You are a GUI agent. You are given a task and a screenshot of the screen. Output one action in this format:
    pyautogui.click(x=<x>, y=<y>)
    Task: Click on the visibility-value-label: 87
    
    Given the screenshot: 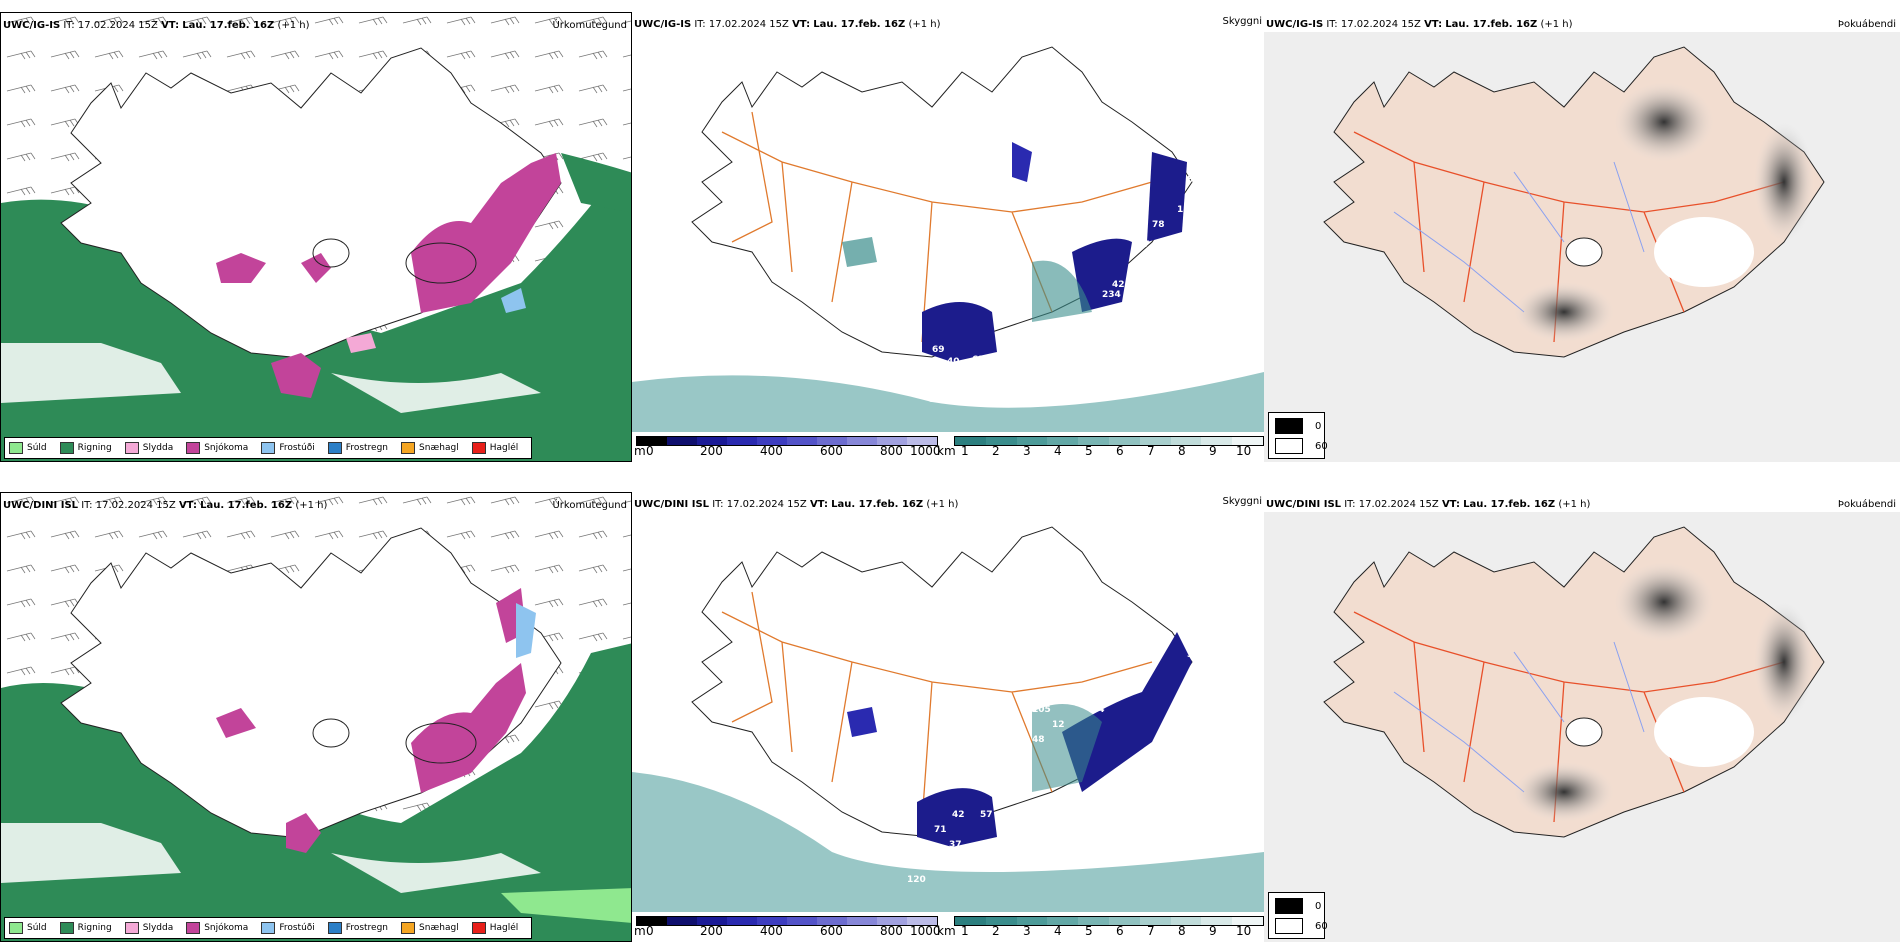 What is the action you would take?
    pyautogui.click(x=1143, y=245)
    